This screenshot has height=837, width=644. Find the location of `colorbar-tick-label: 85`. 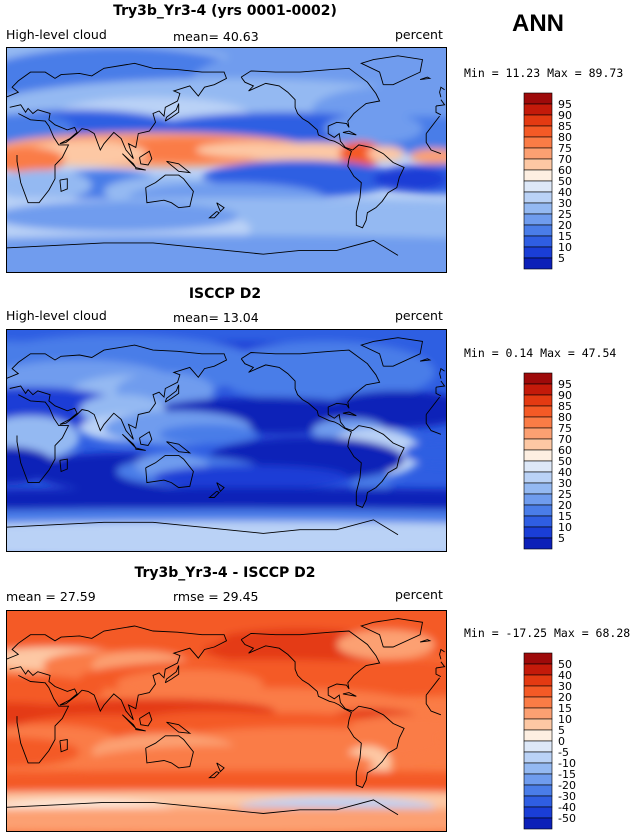

colorbar-tick-label: 85 is located at coordinates (565, 406).